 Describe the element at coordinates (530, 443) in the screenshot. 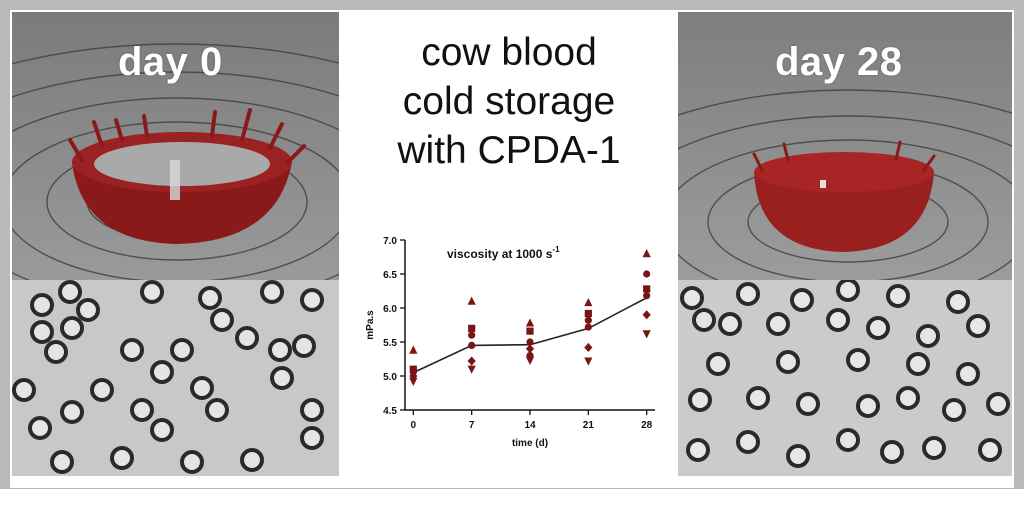

I see `x-axis-label: time (d)` at that location.